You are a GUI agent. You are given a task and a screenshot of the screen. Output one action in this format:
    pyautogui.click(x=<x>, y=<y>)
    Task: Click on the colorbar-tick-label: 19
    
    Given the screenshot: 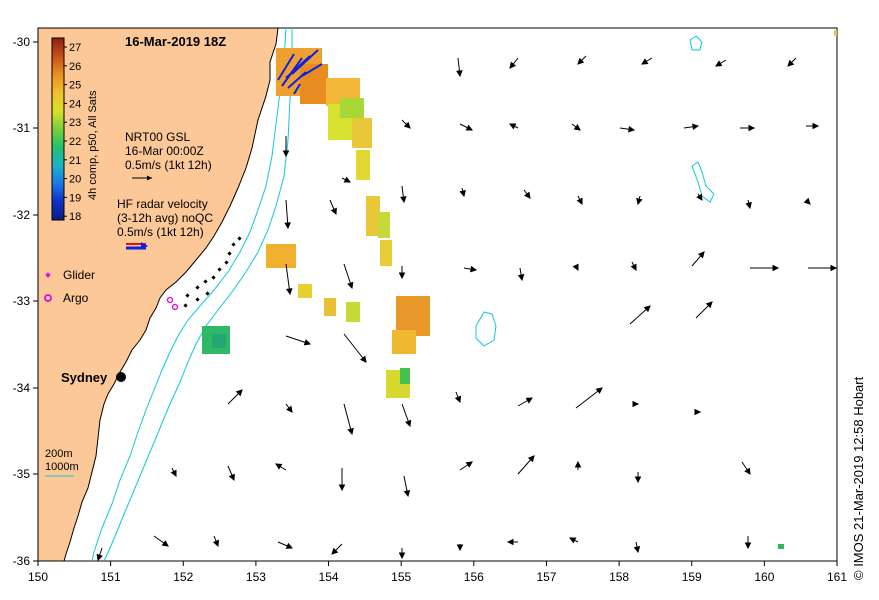 What is the action you would take?
    pyautogui.click(x=75, y=198)
    